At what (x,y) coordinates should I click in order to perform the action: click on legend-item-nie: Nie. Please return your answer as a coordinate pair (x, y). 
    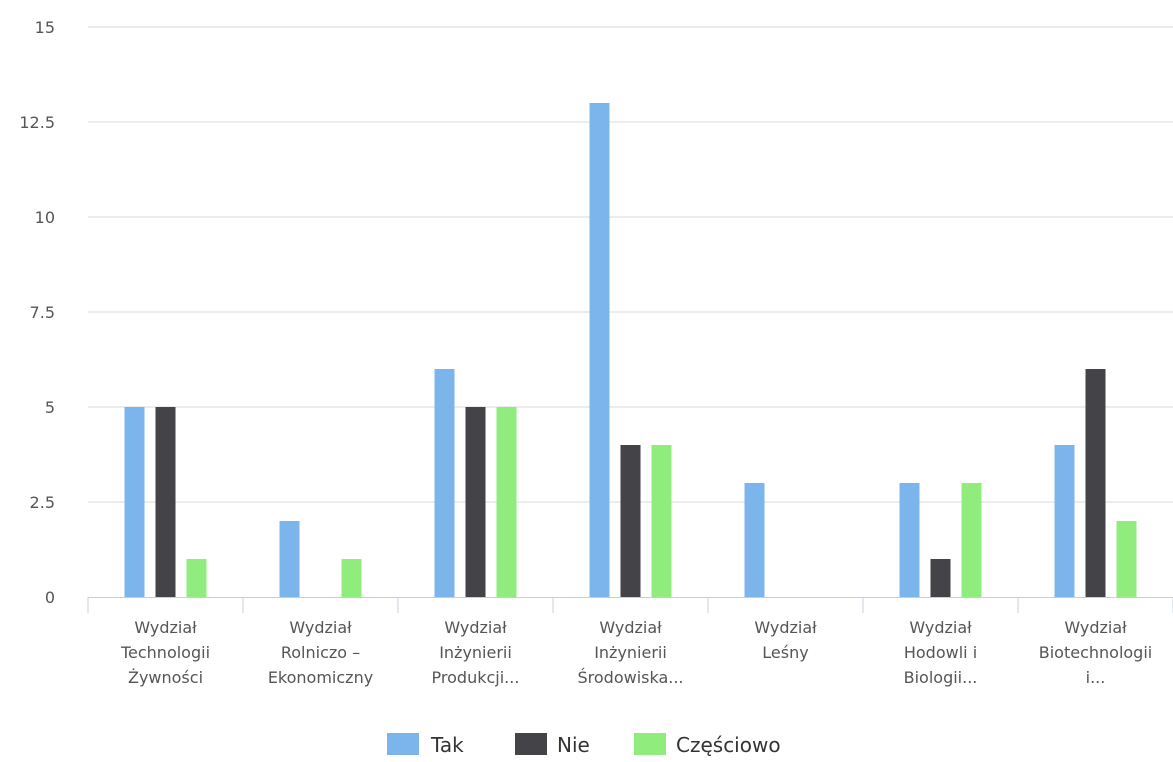
    Looking at the image, I should click on (552, 745).